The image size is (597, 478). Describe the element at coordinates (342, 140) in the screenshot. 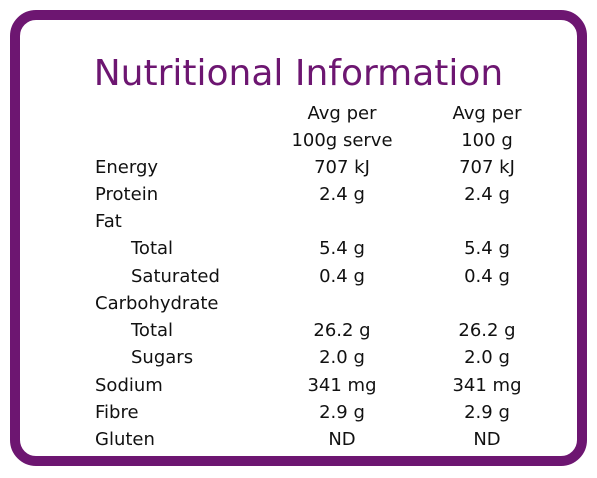

I see `header-col1-line2: 100g serve` at that location.